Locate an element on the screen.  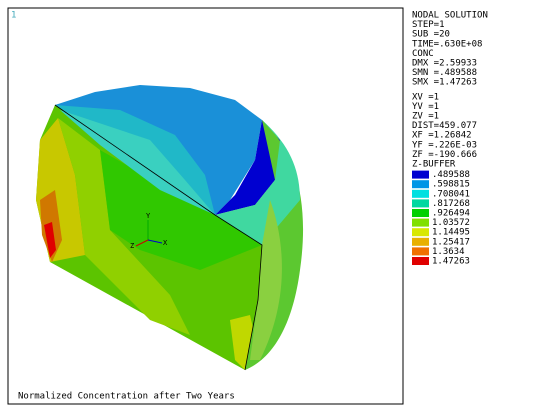
view-line: ZV =1 is located at coordinates (425, 117).